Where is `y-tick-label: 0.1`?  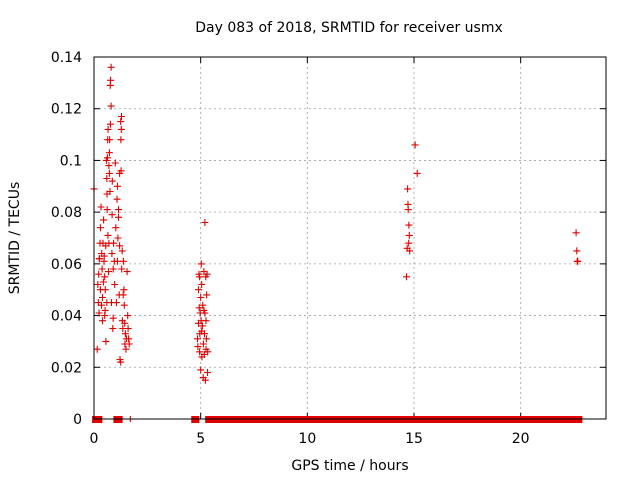
y-tick-label: 0.1 is located at coordinates (71, 161).